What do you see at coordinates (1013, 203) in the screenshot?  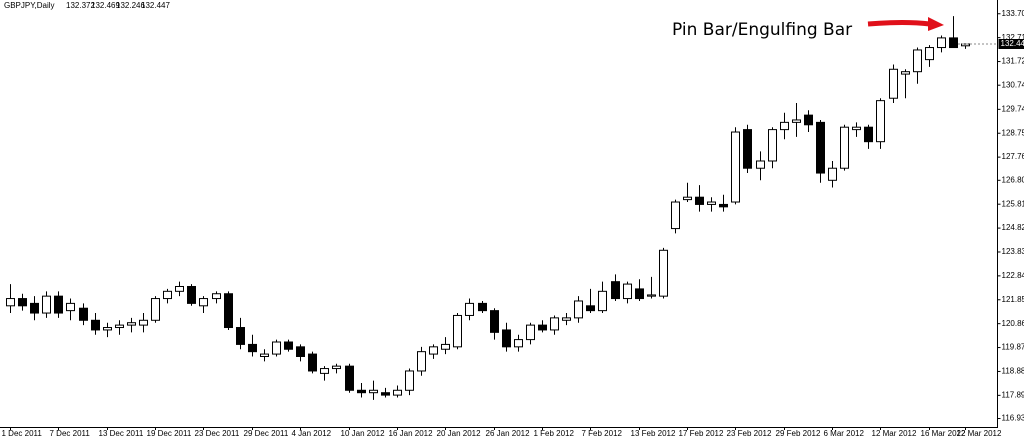 I see `y-tick-label: 125.810` at bounding box center [1013, 203].